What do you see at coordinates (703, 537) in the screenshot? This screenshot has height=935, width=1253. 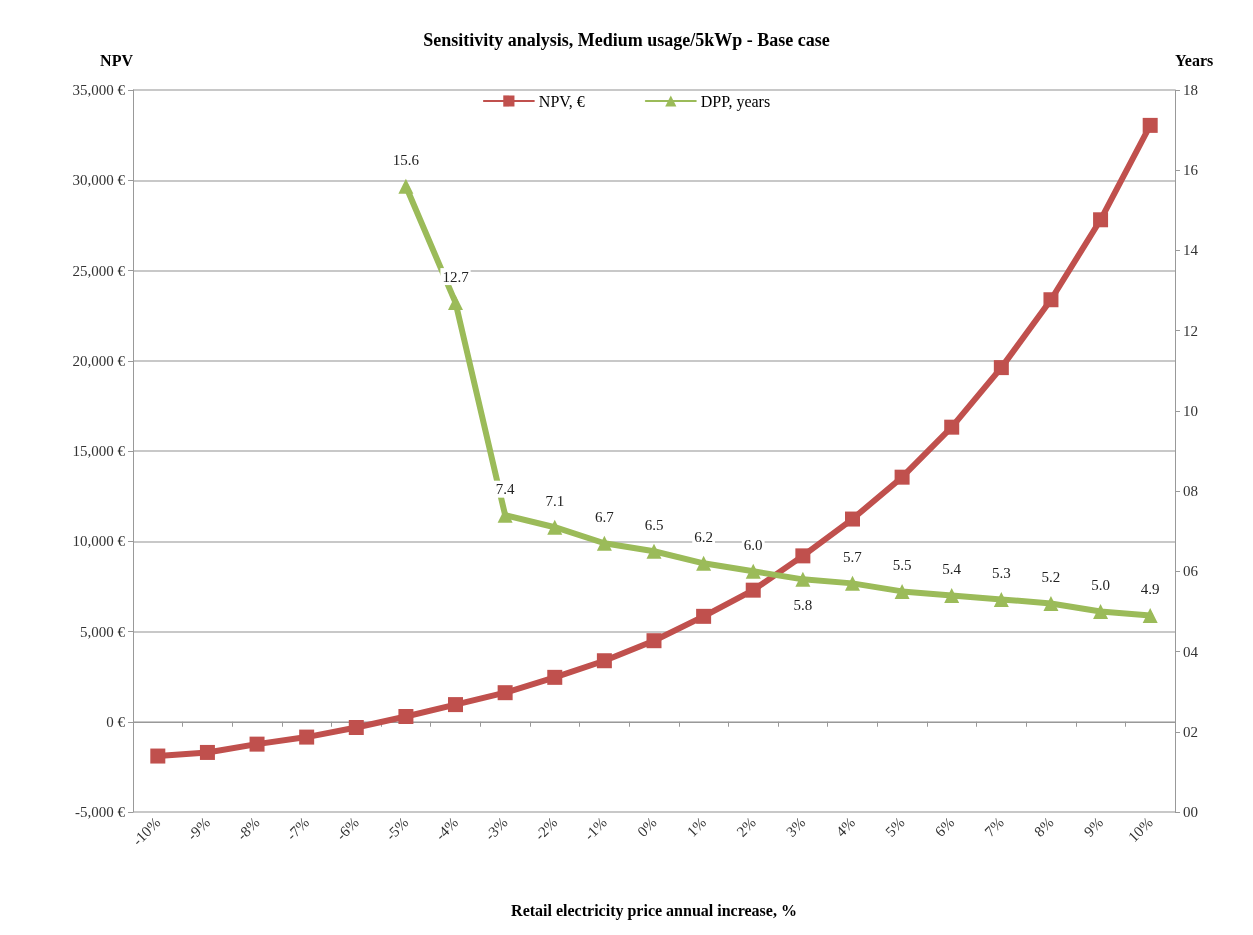 I see `data-label: 6.2` at bounding box center [703, 537].